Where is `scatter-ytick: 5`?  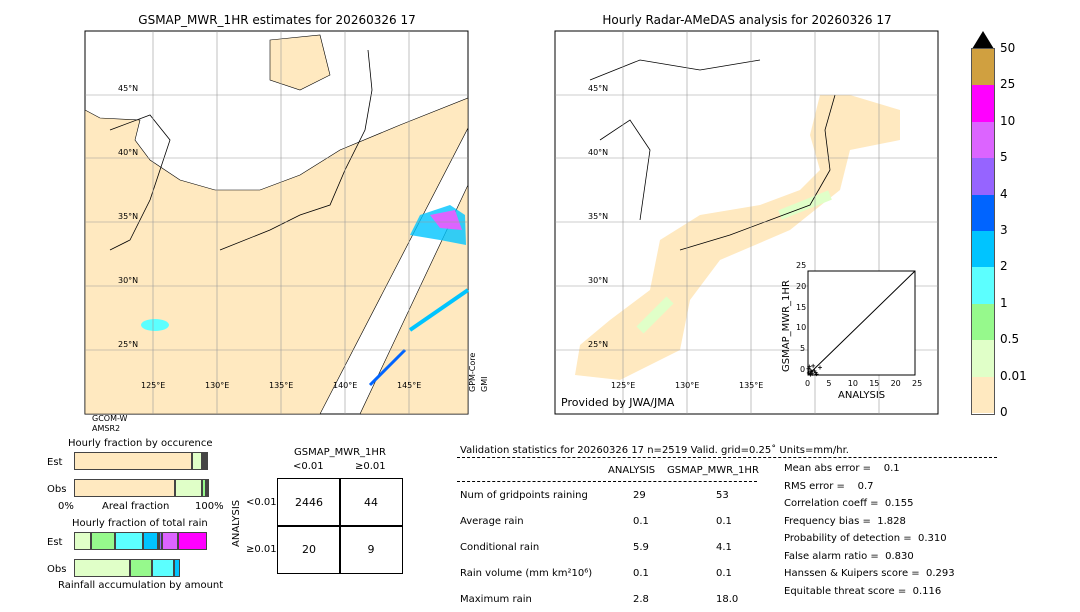
scatter-ytick: 5 is located at coordinates (803, 349).